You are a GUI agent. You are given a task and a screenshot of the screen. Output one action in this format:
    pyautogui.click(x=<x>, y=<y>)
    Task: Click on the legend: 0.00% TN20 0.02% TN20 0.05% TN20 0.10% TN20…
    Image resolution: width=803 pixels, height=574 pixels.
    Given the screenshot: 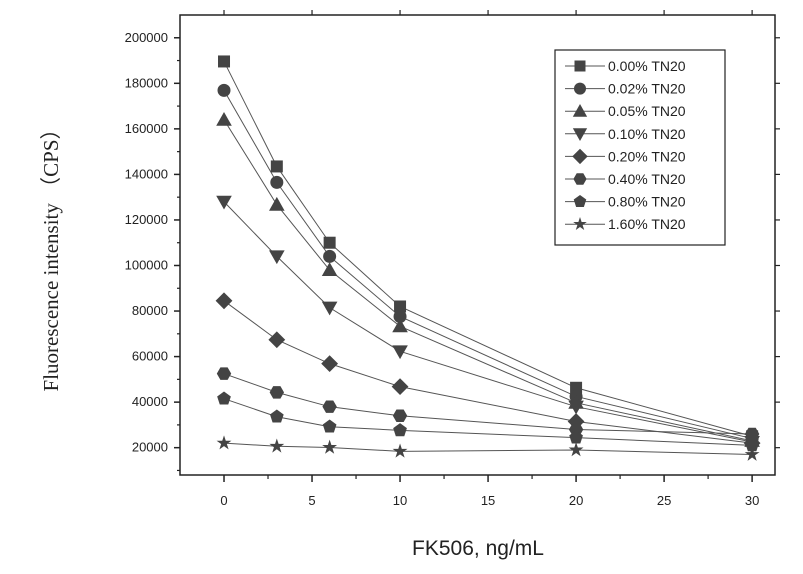 What is the action you would take?
    pyautogui.click(x=640, y=147)
    